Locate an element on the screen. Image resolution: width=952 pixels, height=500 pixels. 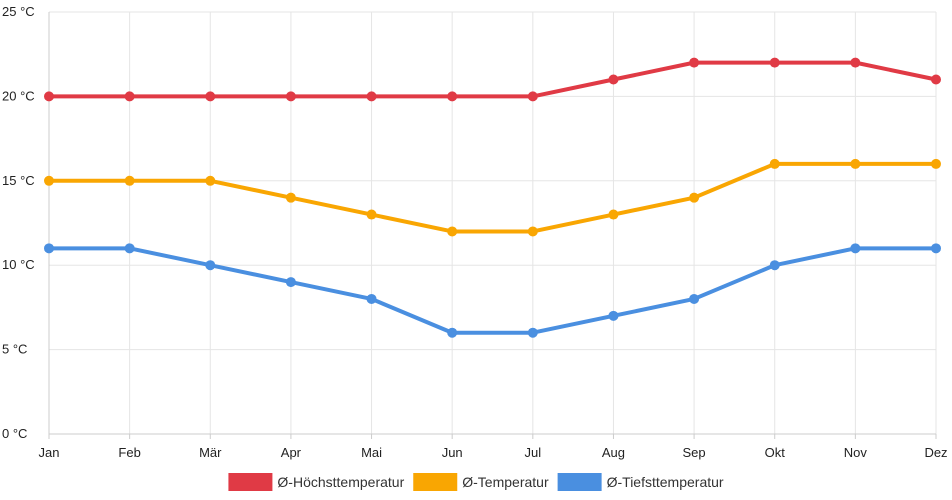
legend-item-3: Ø-Tiefsttemperatur is located at coordinates (640, 482).